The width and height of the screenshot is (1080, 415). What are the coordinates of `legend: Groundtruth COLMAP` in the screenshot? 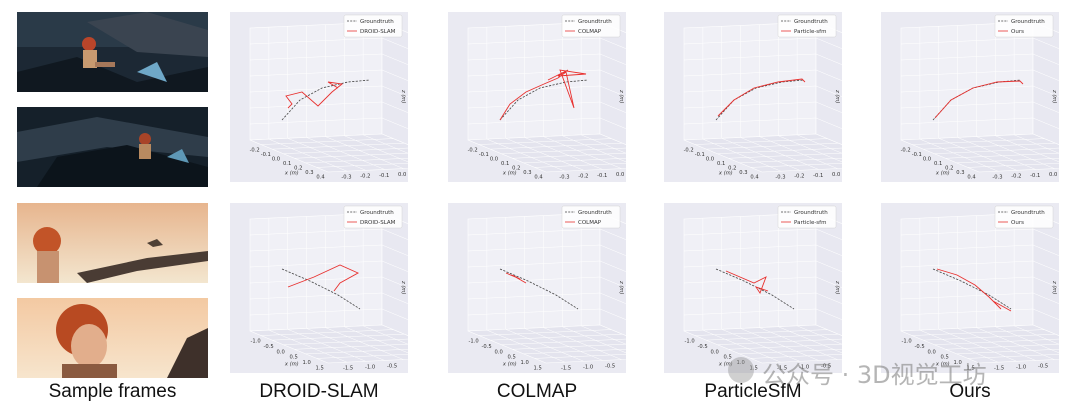 It's located at (591, 26).